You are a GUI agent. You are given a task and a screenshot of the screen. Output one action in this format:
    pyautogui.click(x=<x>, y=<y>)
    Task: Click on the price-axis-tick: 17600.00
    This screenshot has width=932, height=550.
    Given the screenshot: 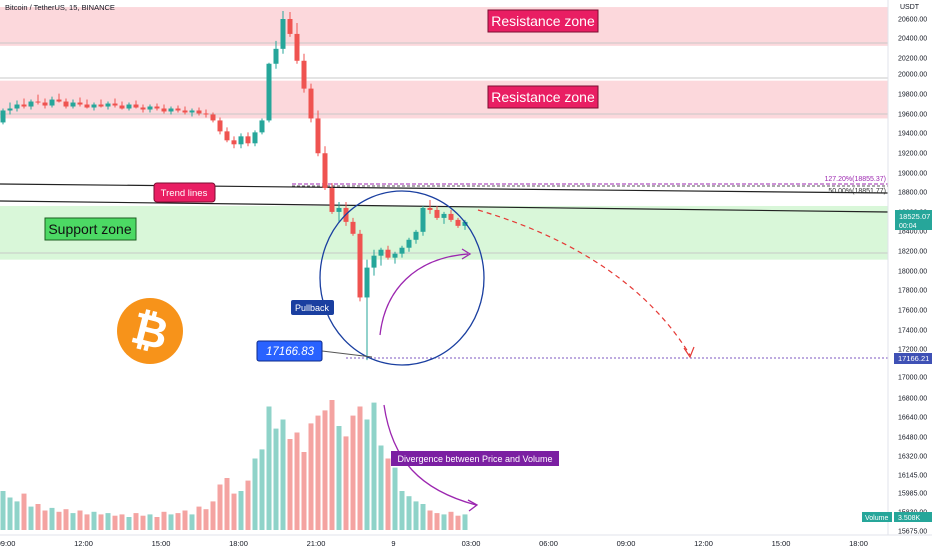 What is the action you would take?
    pyautogui.click(x=912, y=311)
    